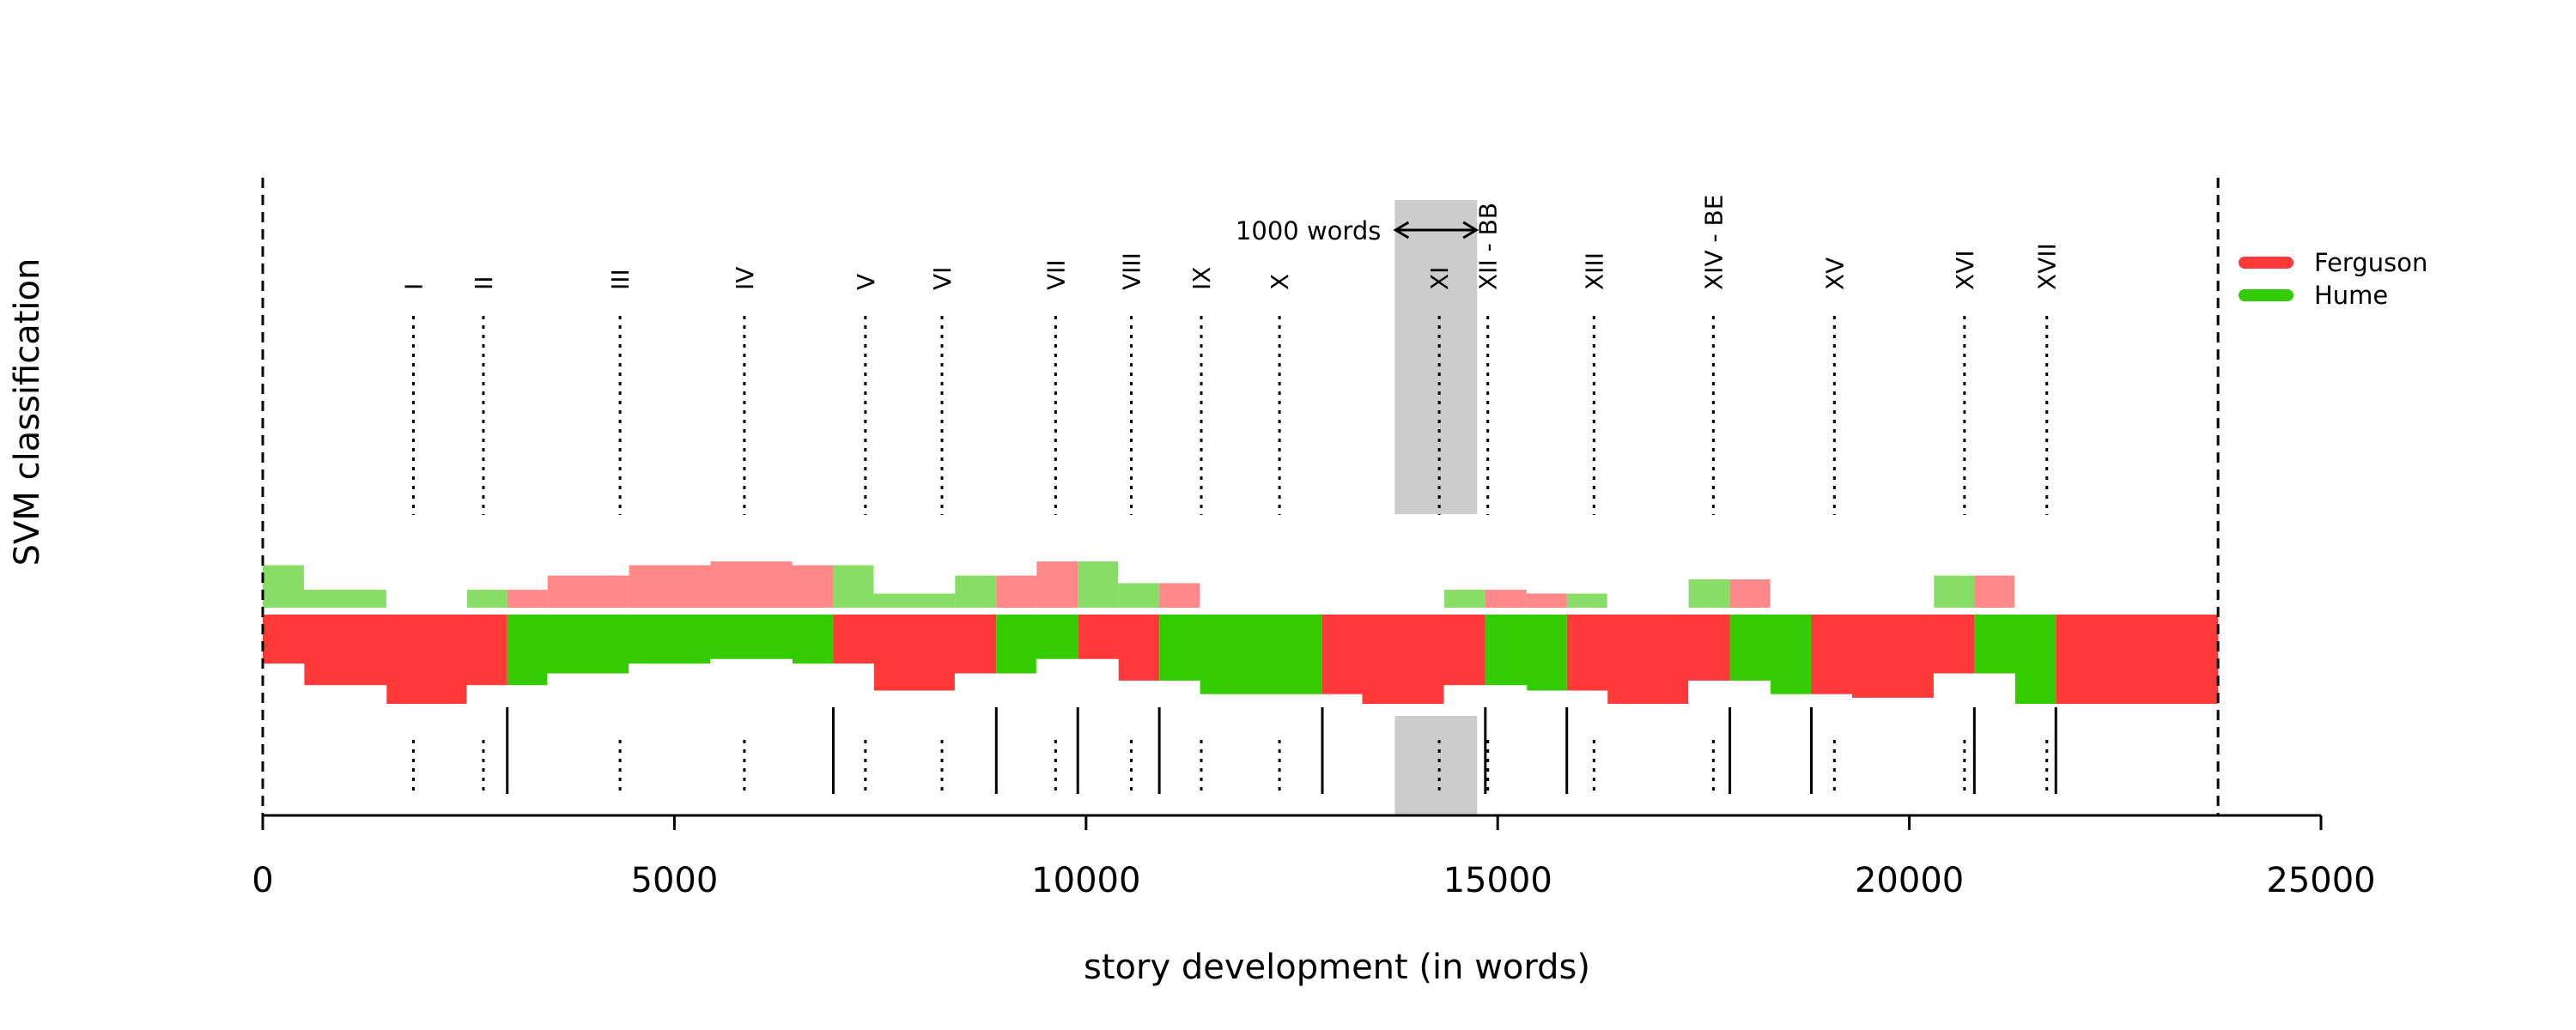 The height and width of the screenshot is (1030, 2576). Describe the element at coordinates (1436, 357) in the screenshot. I see `window-marker-top` at that location.